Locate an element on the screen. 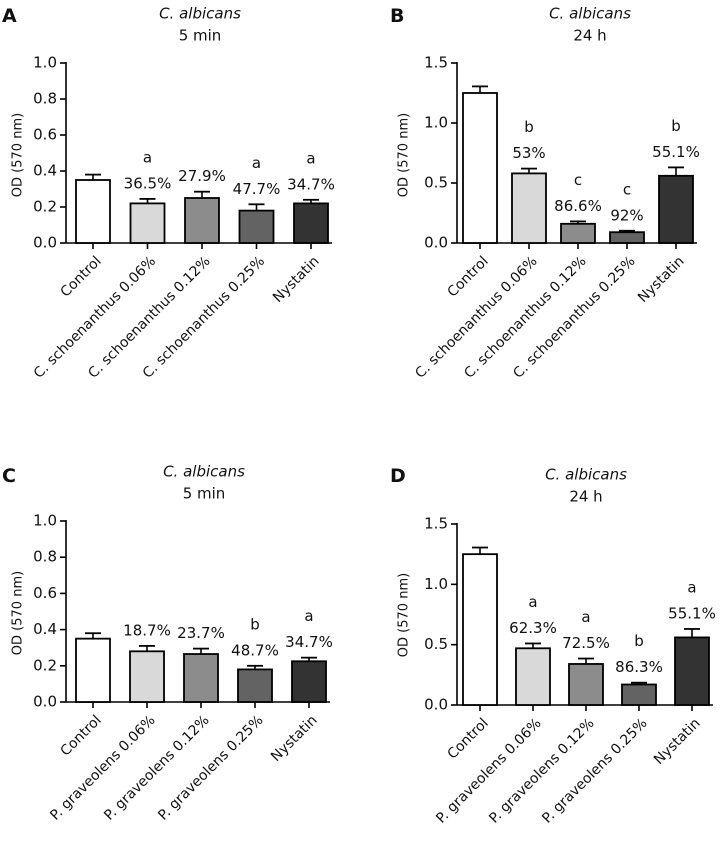 Image resolution: width=728 pixels, height=842 pixels. panel-label: D is located at coordinates (398, 476).